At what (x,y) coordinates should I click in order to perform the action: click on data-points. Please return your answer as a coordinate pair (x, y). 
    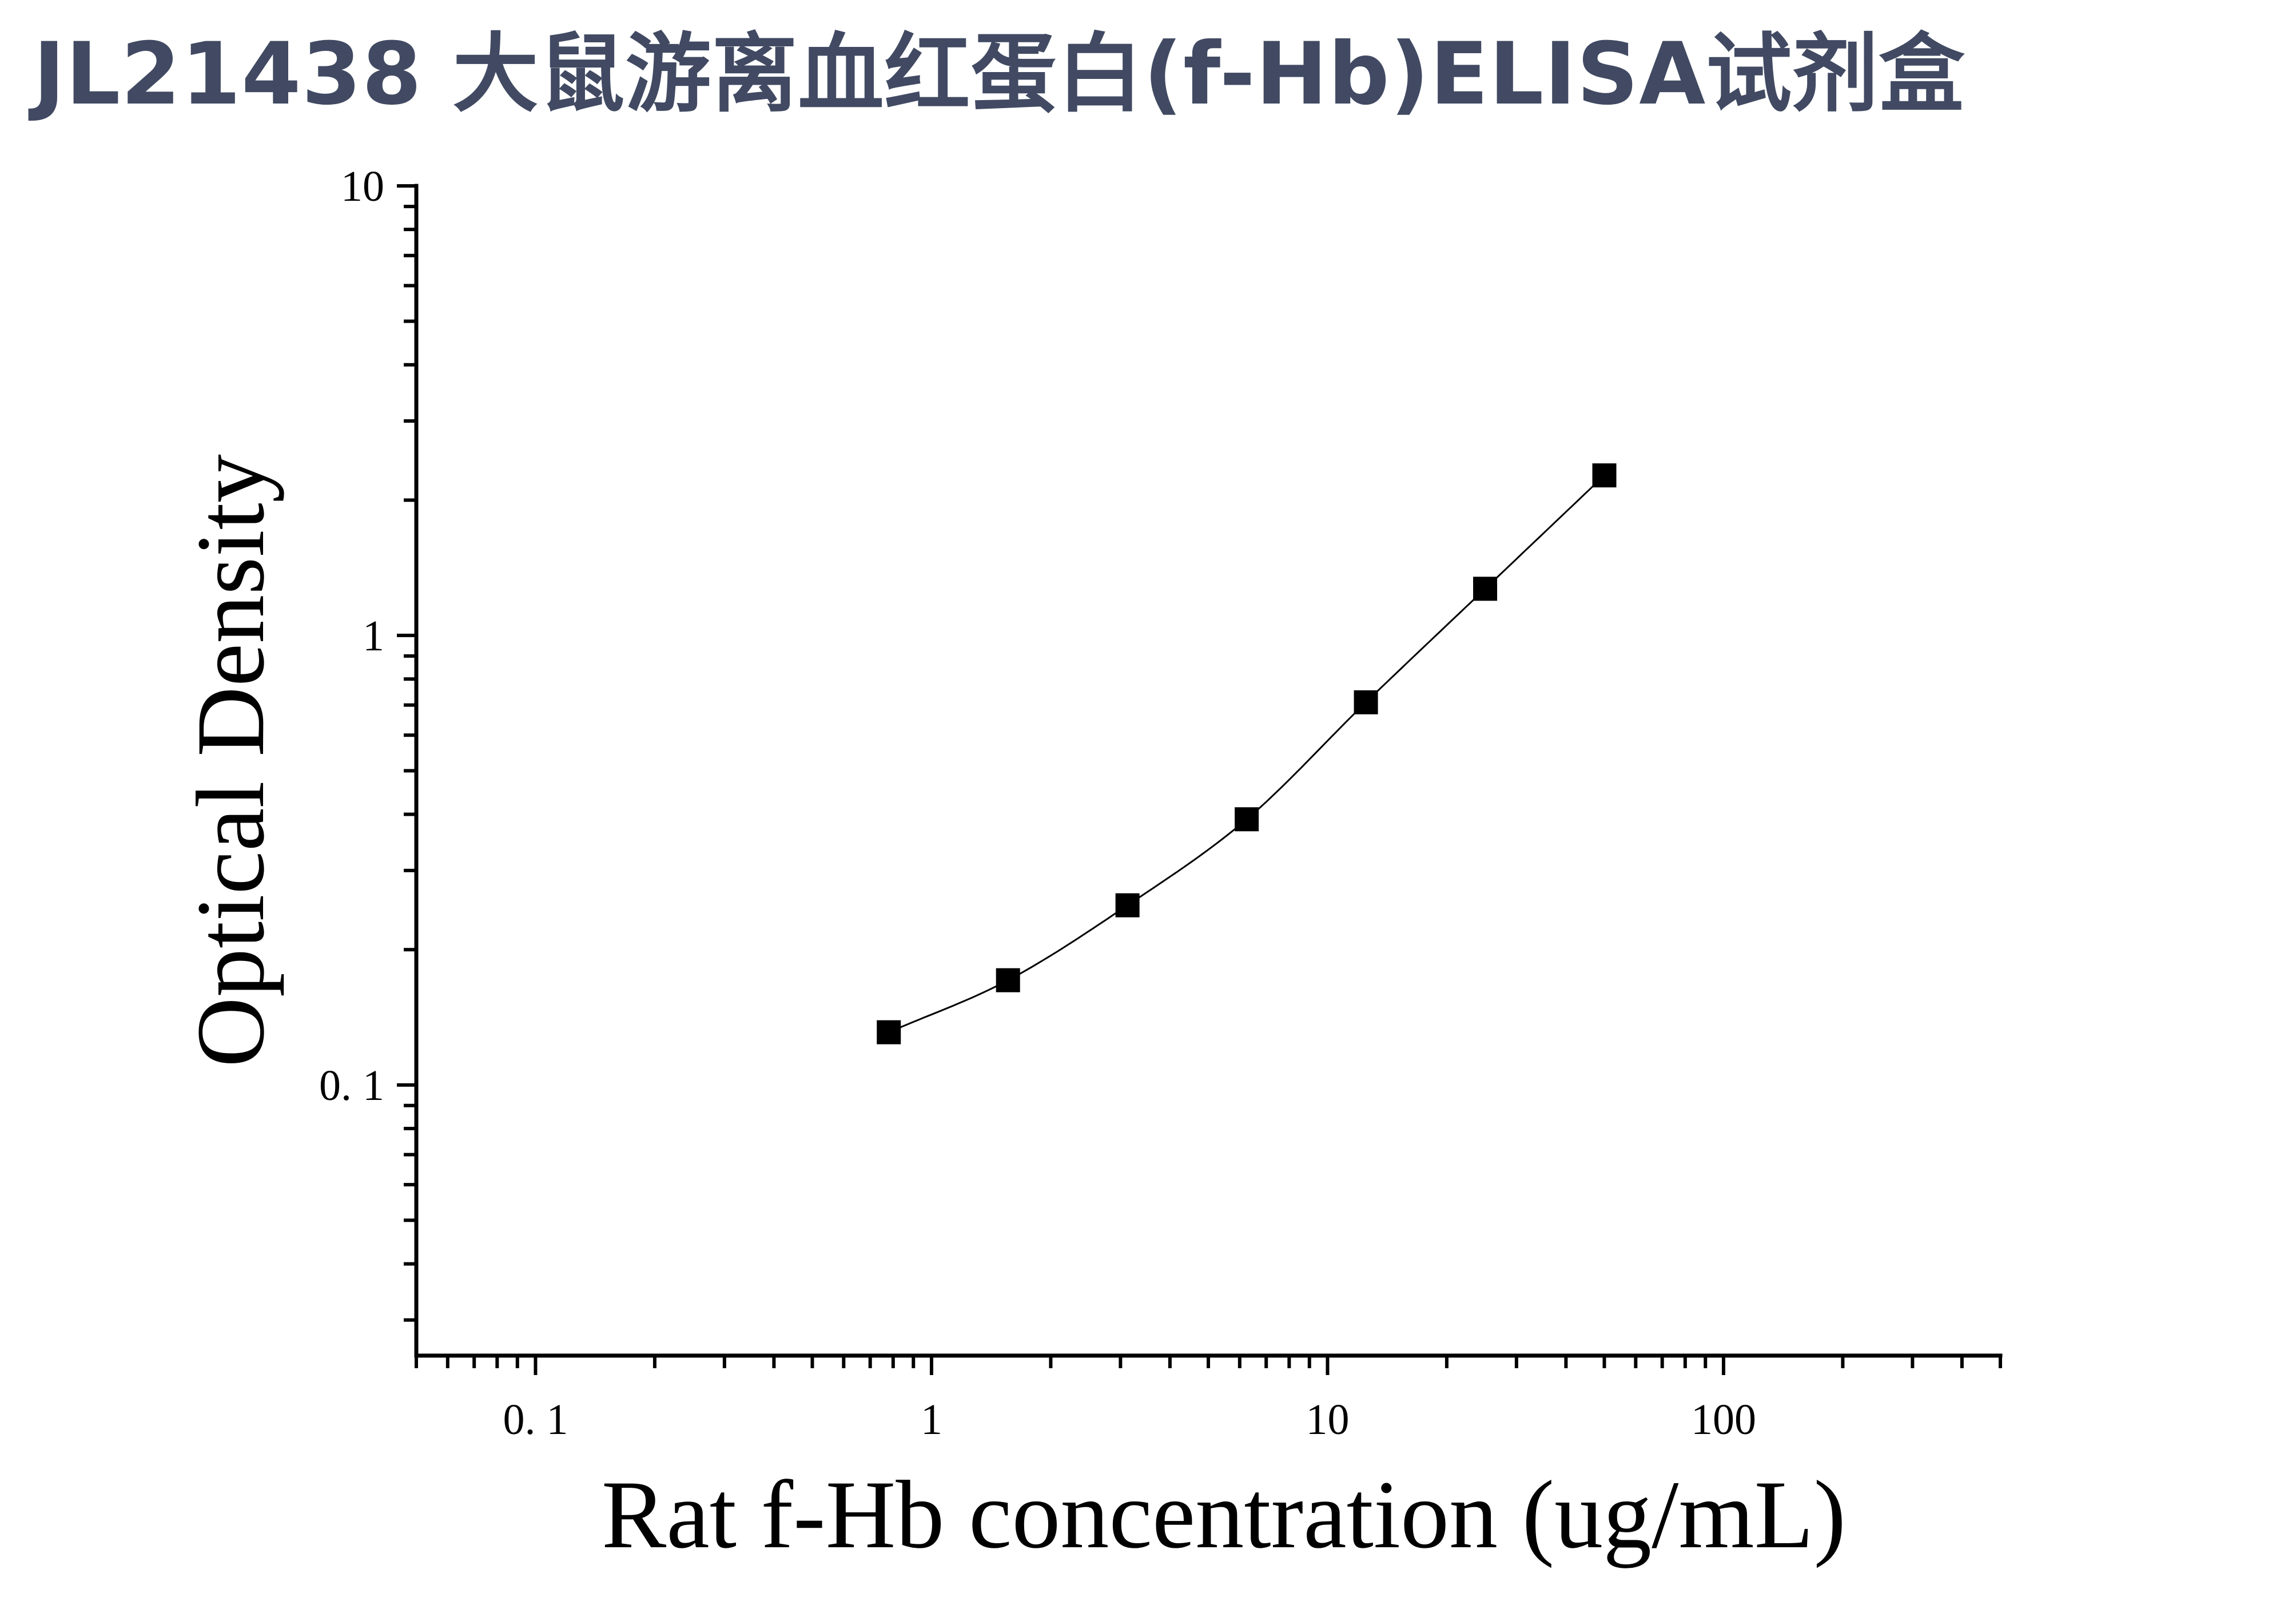
    Looking at the image, I should click on (1247, 753).